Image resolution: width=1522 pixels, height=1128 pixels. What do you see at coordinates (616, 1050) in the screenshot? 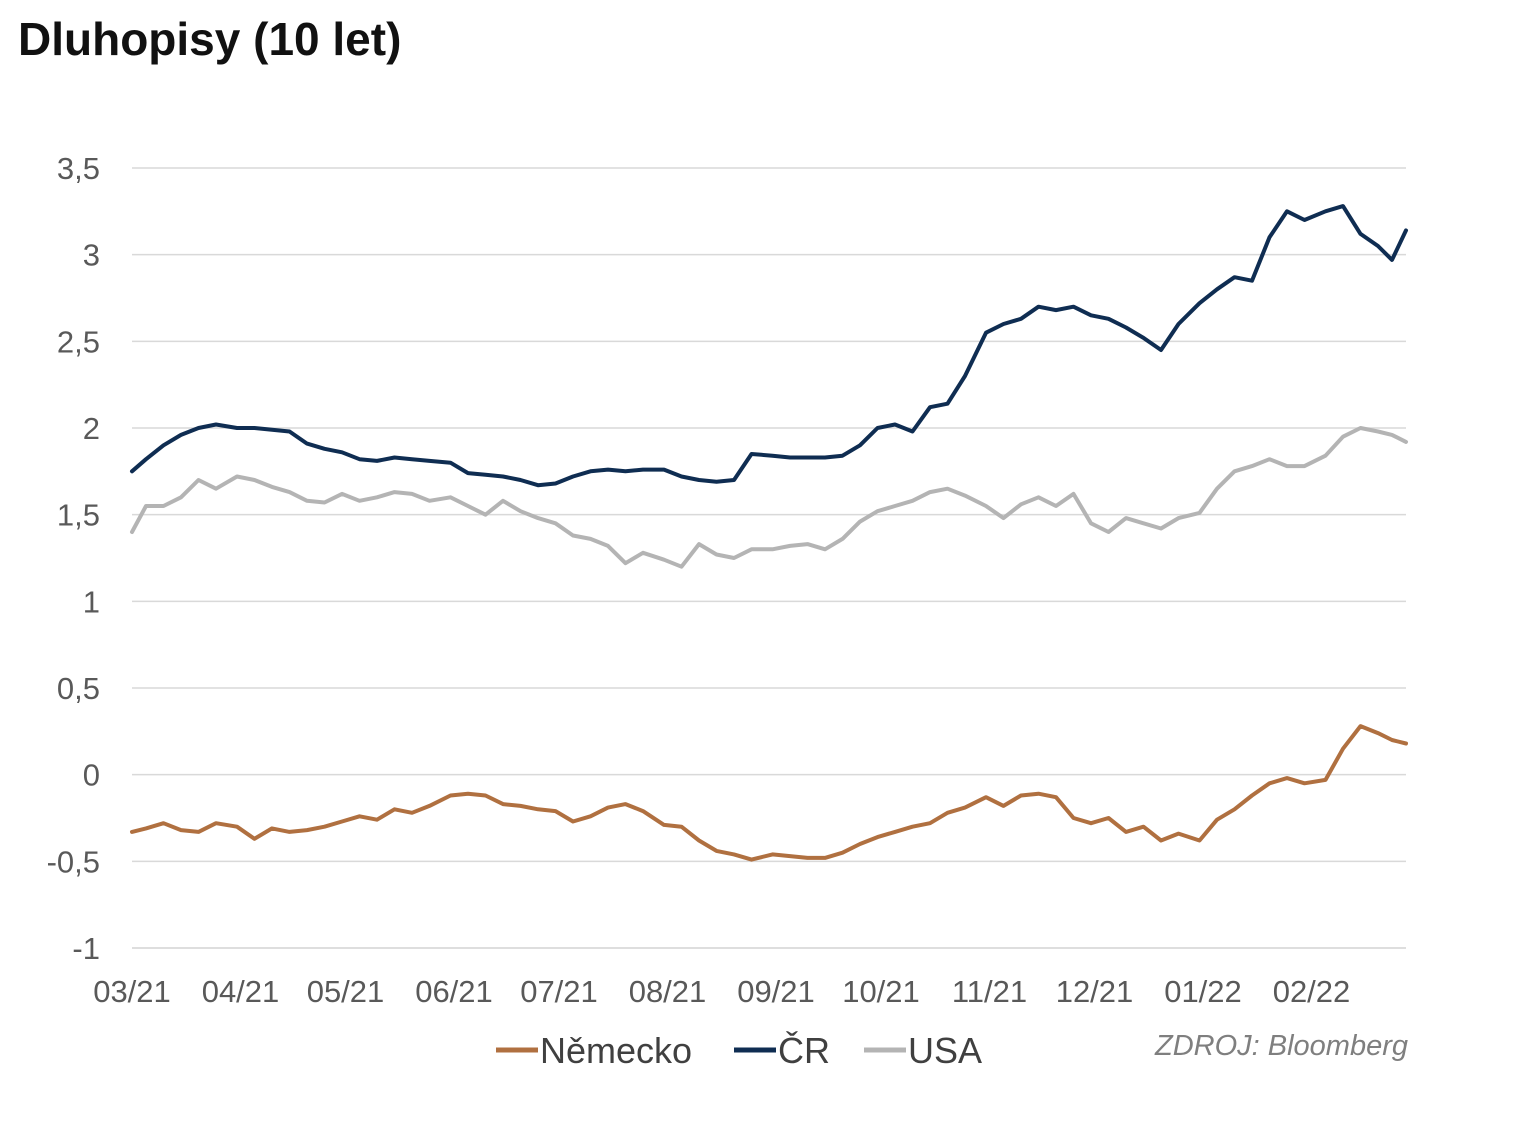
I see `legend-label: Německo` at bounding box center [616, 1050].